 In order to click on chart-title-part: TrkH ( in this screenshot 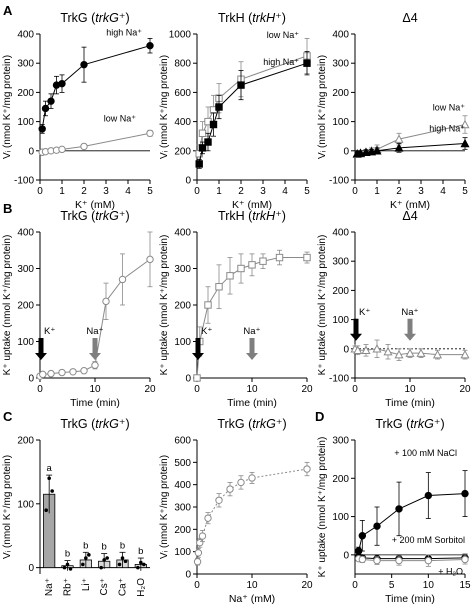, I will do `click(235, 216)`.